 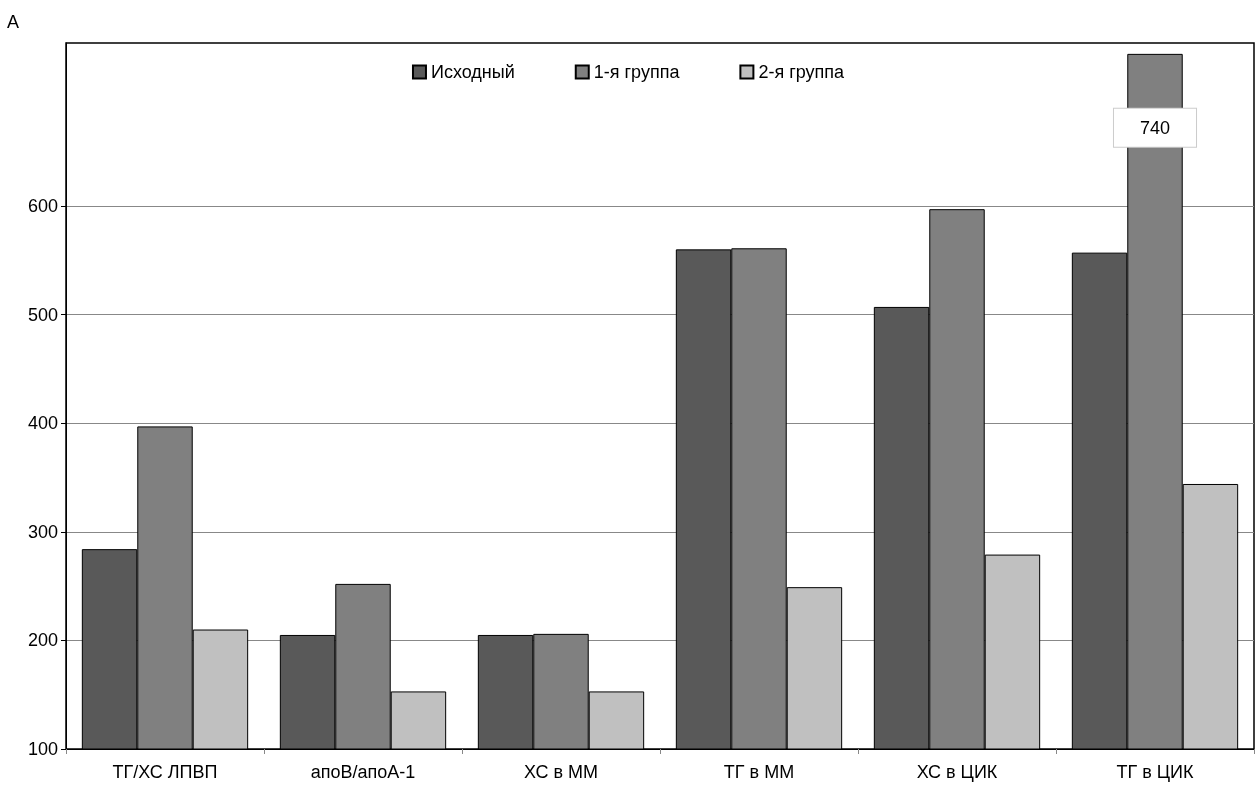 I want to click on x-tick-label: ТГ/ХС ЛПВП, so click(x=165, y=772).